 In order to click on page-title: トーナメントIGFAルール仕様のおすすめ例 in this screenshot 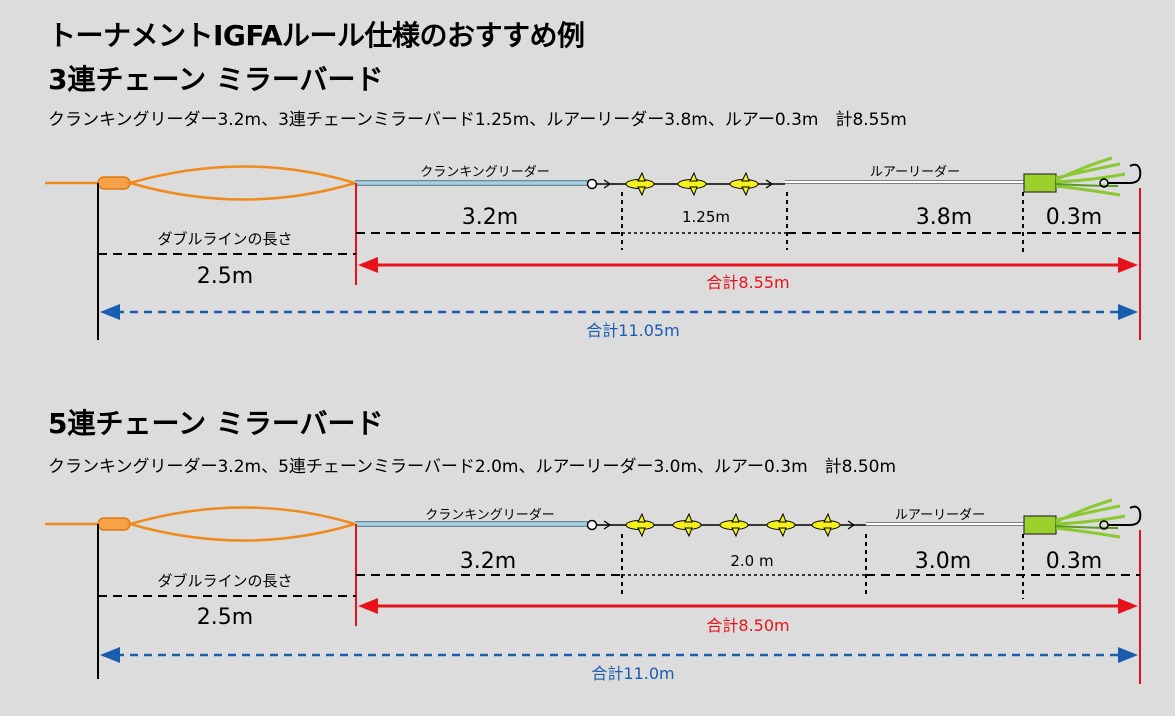, I will do `click(316, 35)`.